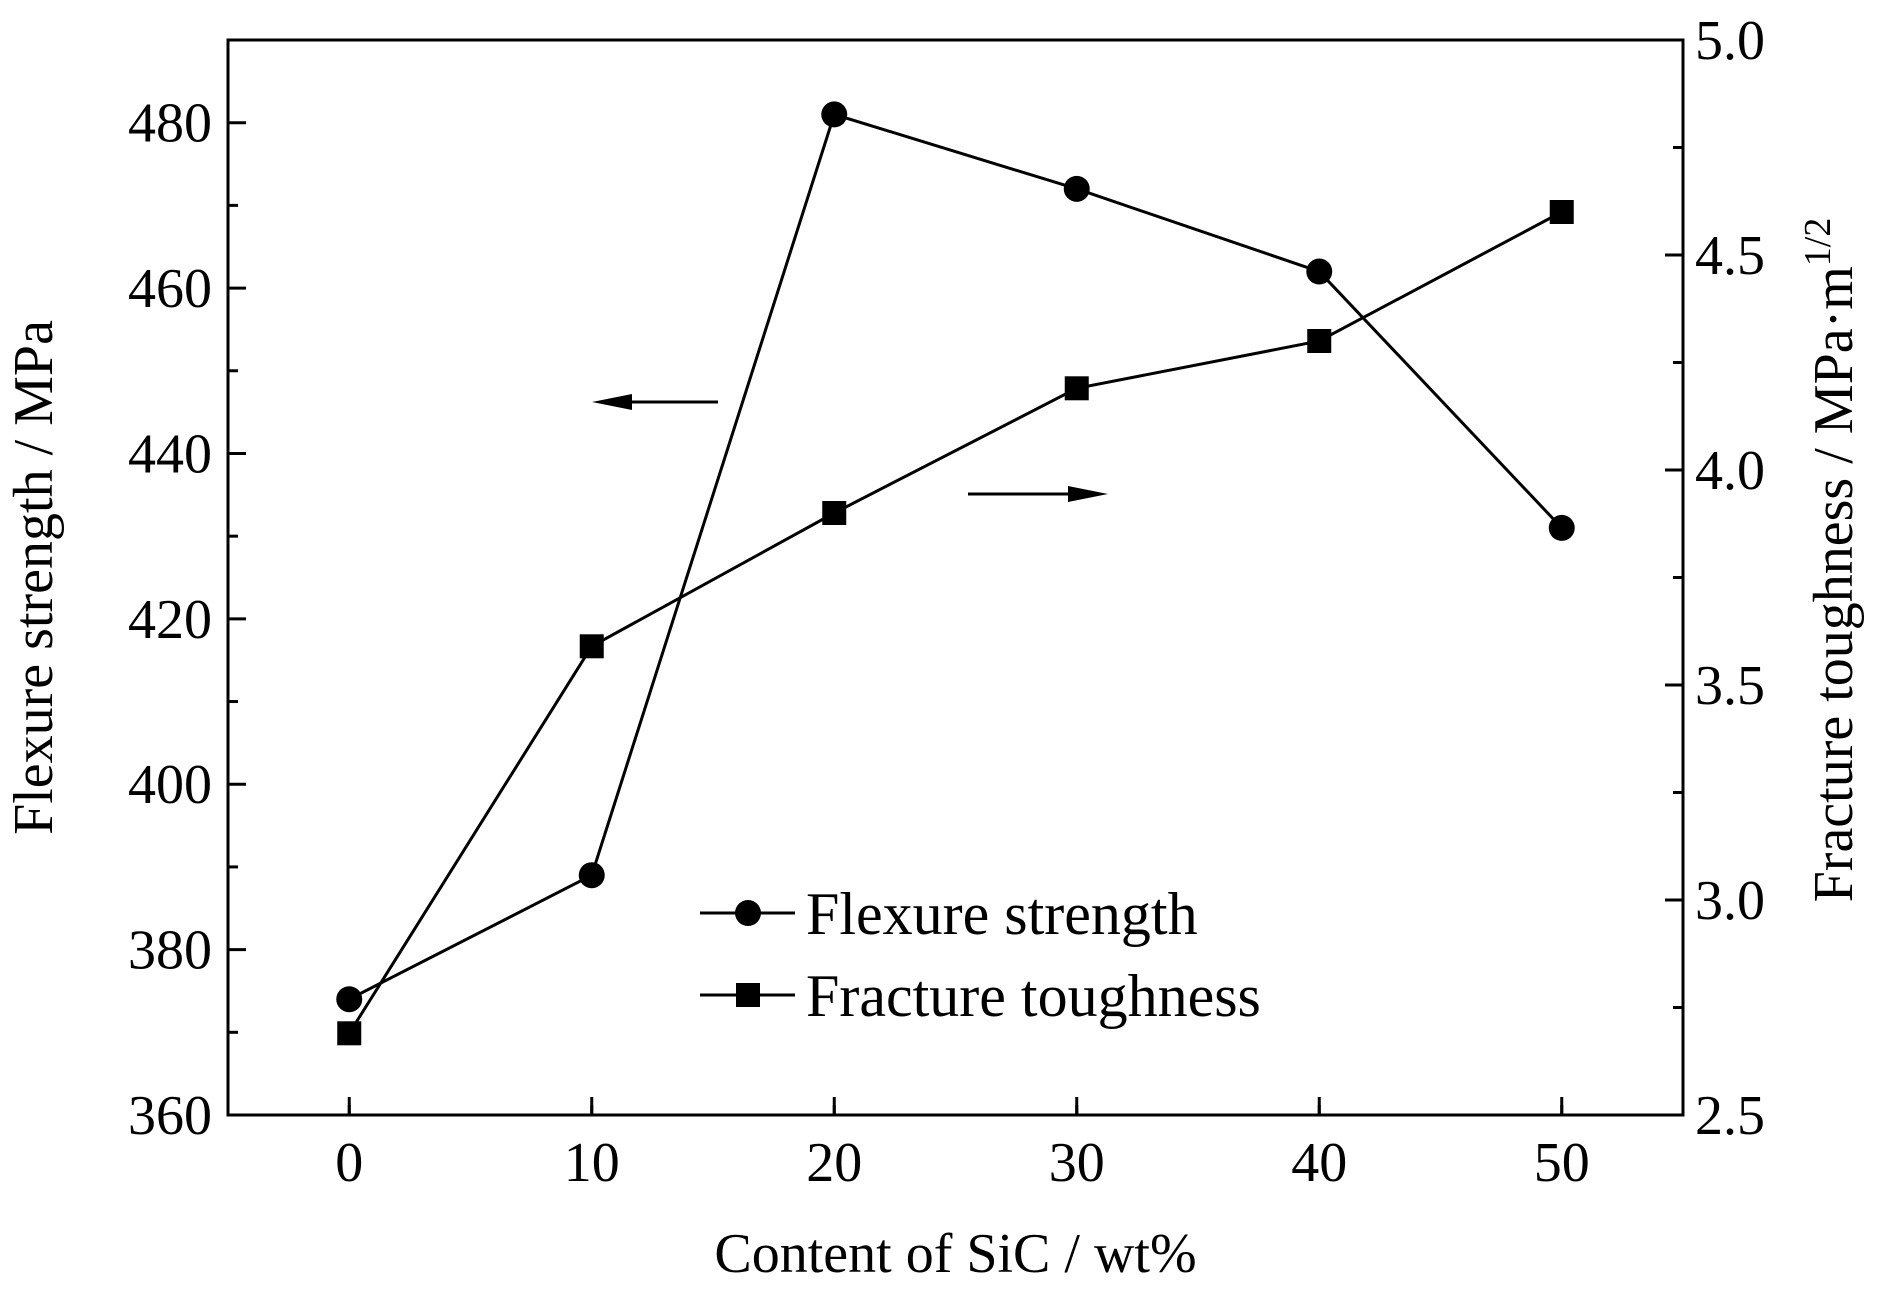 This screenshot has width=1898, height=1297. Describe the element at coordinates (962, 1163) in the screenshot. I see `x-tick-labels: 0 10 20 30 40 50` at that location.